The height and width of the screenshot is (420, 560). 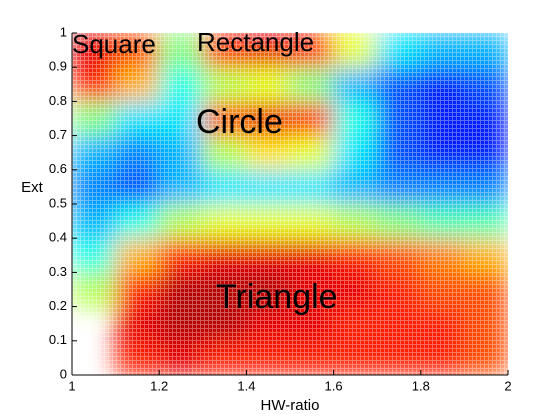 What do you see at coordinates (421, 385) in the screenshot?
I see `x-tick-label: 1.8` at bounding box center [421, 385].